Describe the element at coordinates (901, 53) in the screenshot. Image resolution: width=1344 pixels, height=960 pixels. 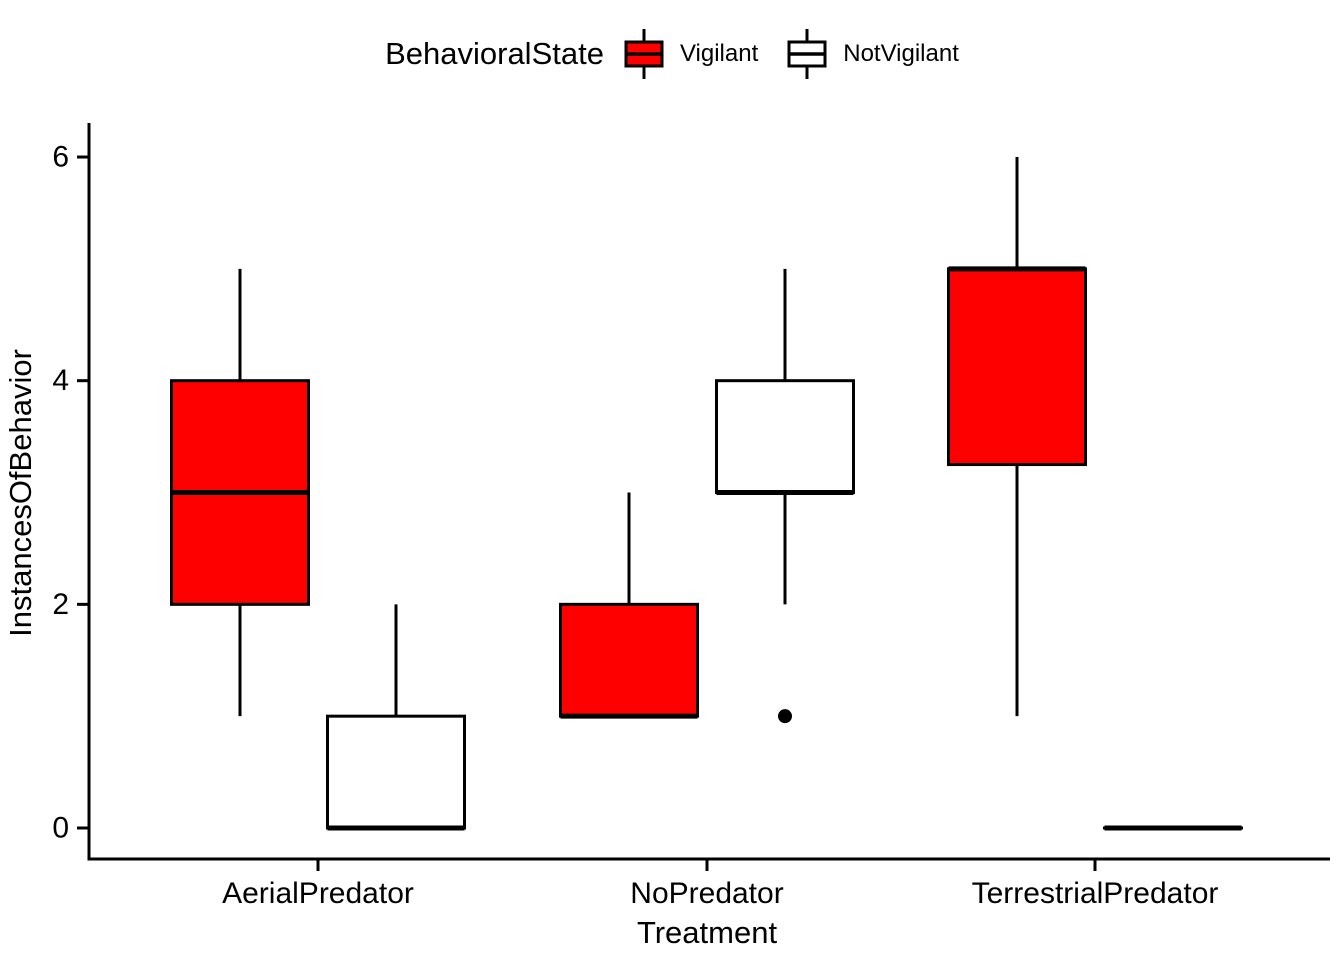
I see `legend-item-label: NotVigilant` at that location.